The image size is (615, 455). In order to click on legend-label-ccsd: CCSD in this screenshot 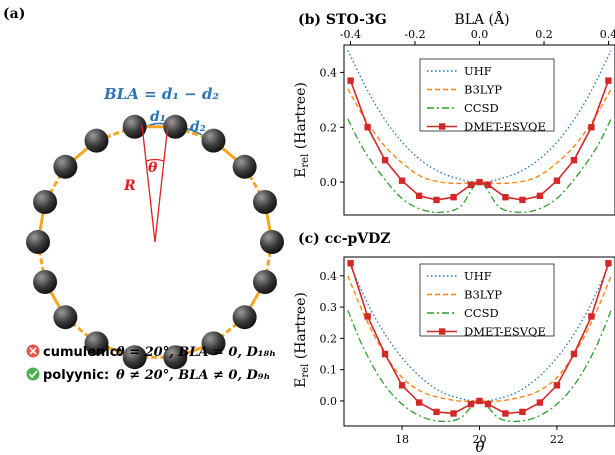, I will do `click(481, 108)`.